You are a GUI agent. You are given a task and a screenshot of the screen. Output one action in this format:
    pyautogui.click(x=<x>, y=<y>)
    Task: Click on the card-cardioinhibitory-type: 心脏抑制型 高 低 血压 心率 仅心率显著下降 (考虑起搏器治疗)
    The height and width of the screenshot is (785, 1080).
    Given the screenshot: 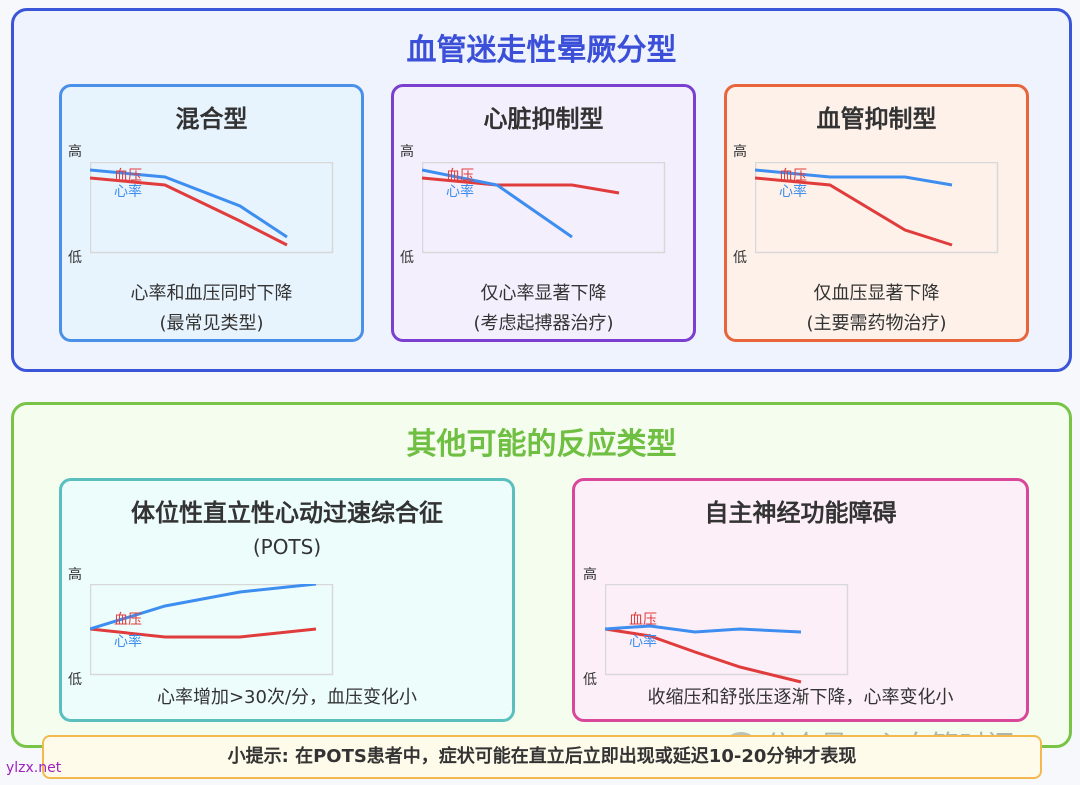 What is the action you would take?
    pyautogui.click(x=543, y=213)
    